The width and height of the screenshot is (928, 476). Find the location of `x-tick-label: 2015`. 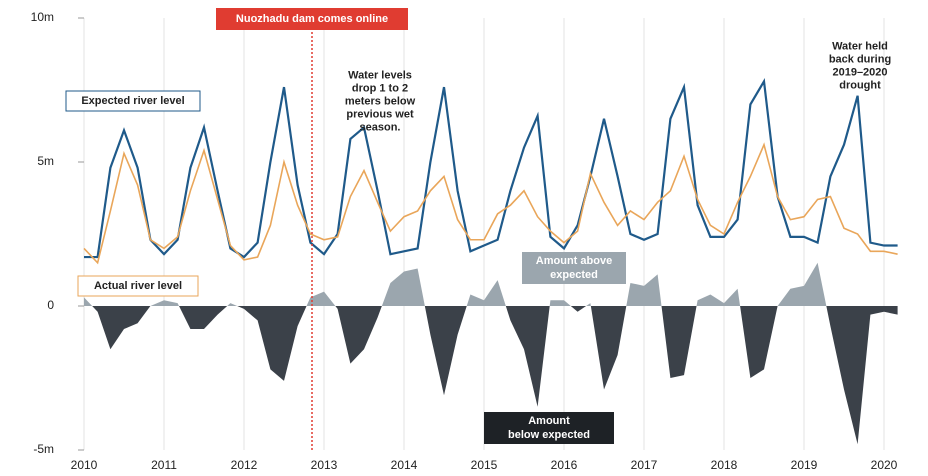

x-tick-label: 2015 is located at coordinates (484, 465).